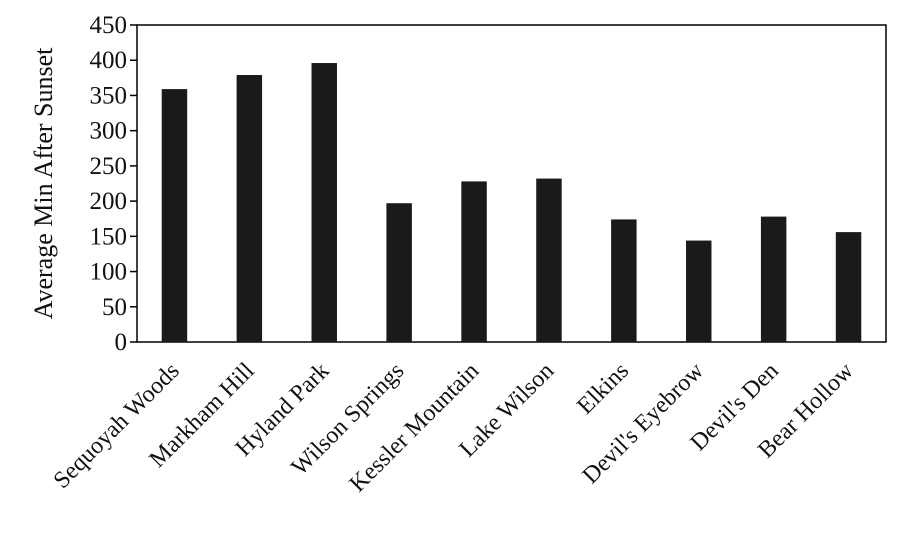 The height and width of the screenshot is (541, 901). What do you see at coordinates (415, 428) in the screenshot?
I see `x-category-label: Kessler Mountain` at bounding box center [415, 428].